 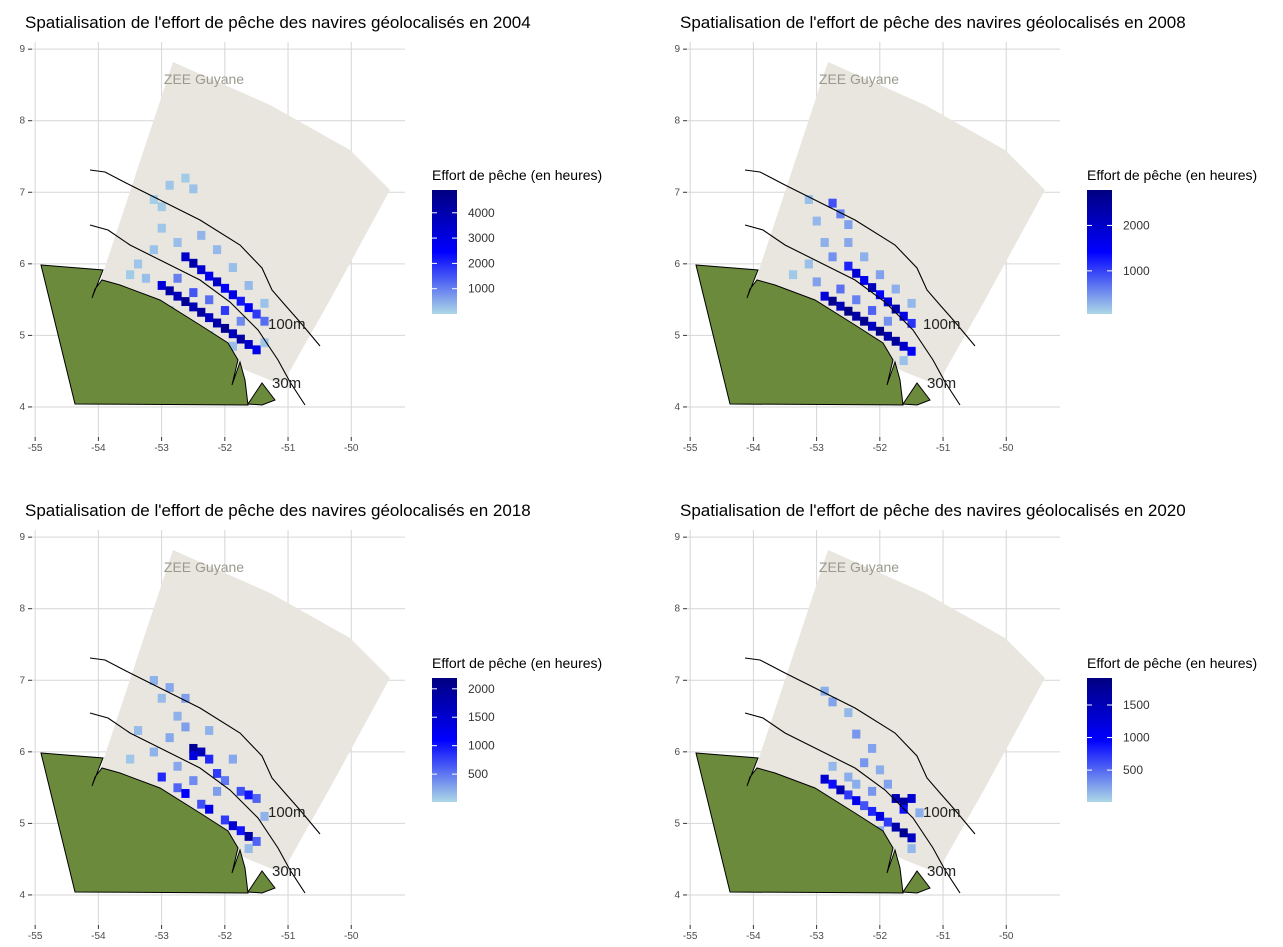 I want to click on x-tick-label: -55, so click(x=35, y=936).